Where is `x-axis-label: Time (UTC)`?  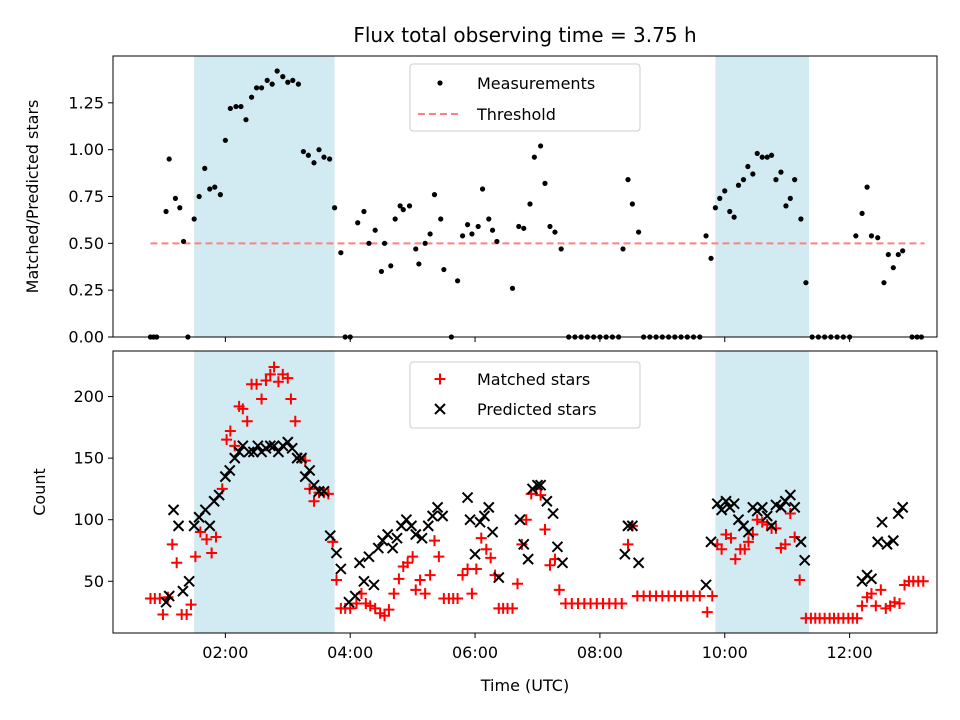
x-axis-label: Time (UTC) is located at coordinates (524, 685).